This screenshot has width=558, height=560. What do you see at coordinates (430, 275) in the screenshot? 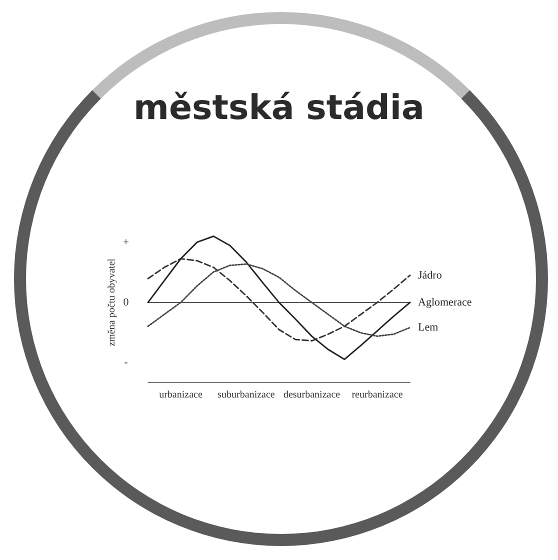
I see `series-label: Jádro` at bounding box center [430, 275].